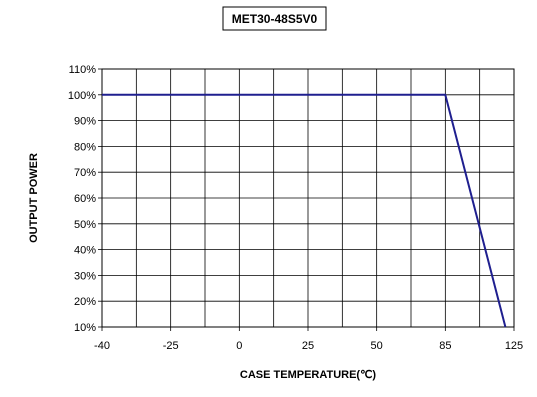  I want to click on y-tick-label: 80%, so click(85, 147).